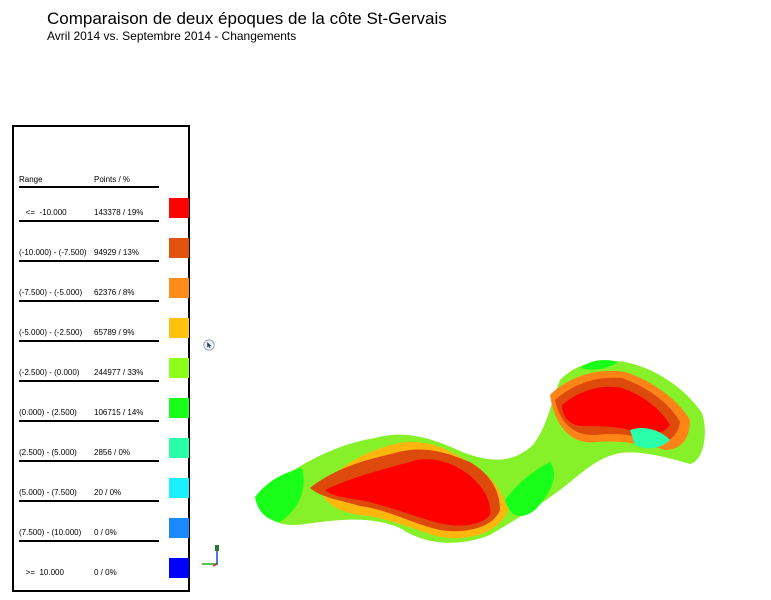 The height and width of the screenshot is (600, 771). What do you see at coordinates (43, 212) in the screenshot?
I see `legend-range: <= -10.000` at bounding box center [43, 212].